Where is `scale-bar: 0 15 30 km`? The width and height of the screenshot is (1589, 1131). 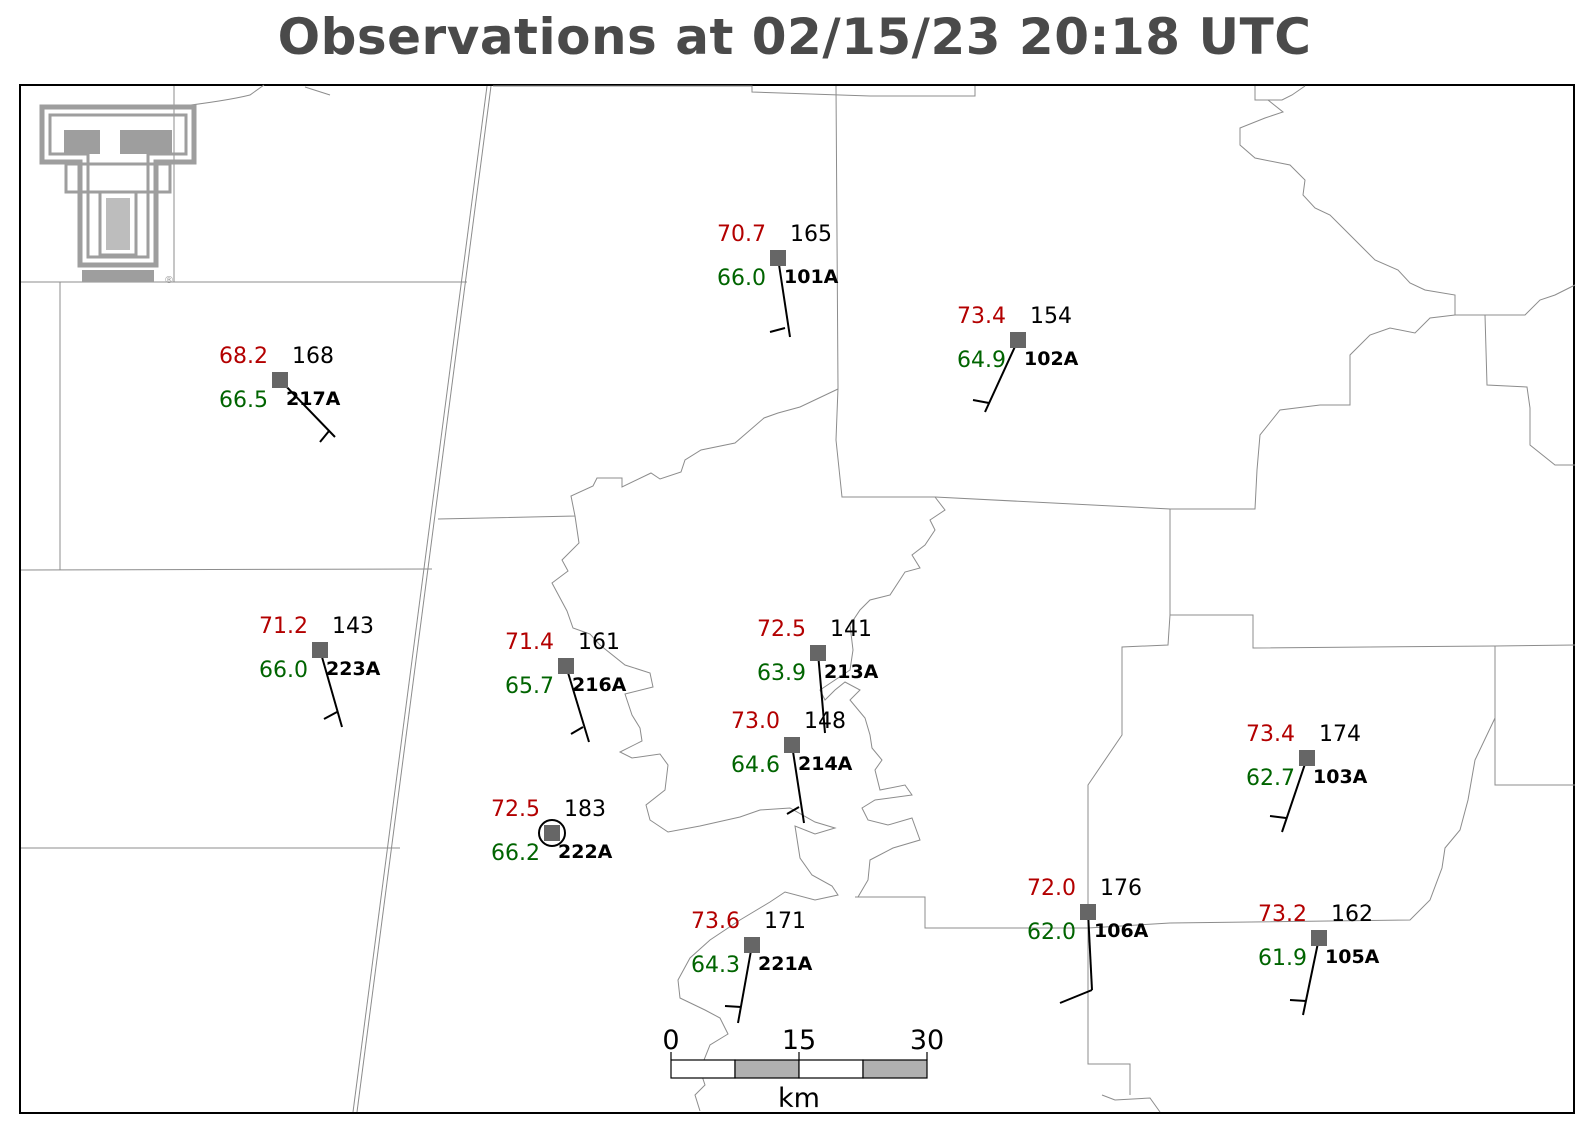
scale-bar: 0 15 30 km is located at coordinates (803, 1069).